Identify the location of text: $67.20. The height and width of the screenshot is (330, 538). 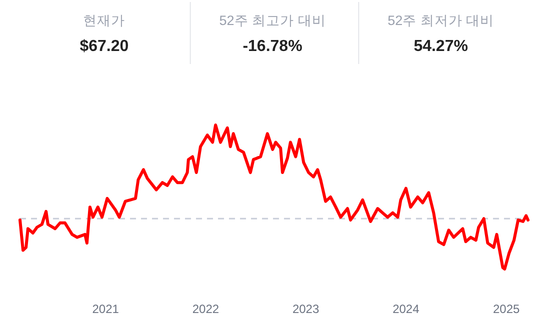
(104, 46).